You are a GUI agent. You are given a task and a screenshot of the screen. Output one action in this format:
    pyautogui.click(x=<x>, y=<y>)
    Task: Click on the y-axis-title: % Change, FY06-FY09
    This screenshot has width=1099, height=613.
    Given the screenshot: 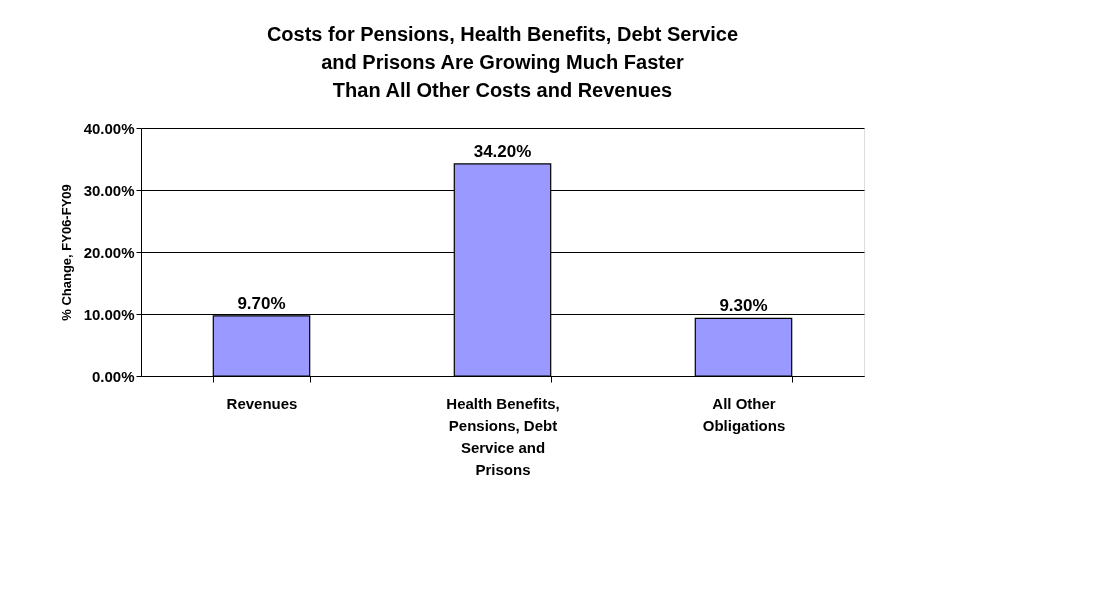 What is the action you would take?
    pyautogui.click(x=66, y=252)
    